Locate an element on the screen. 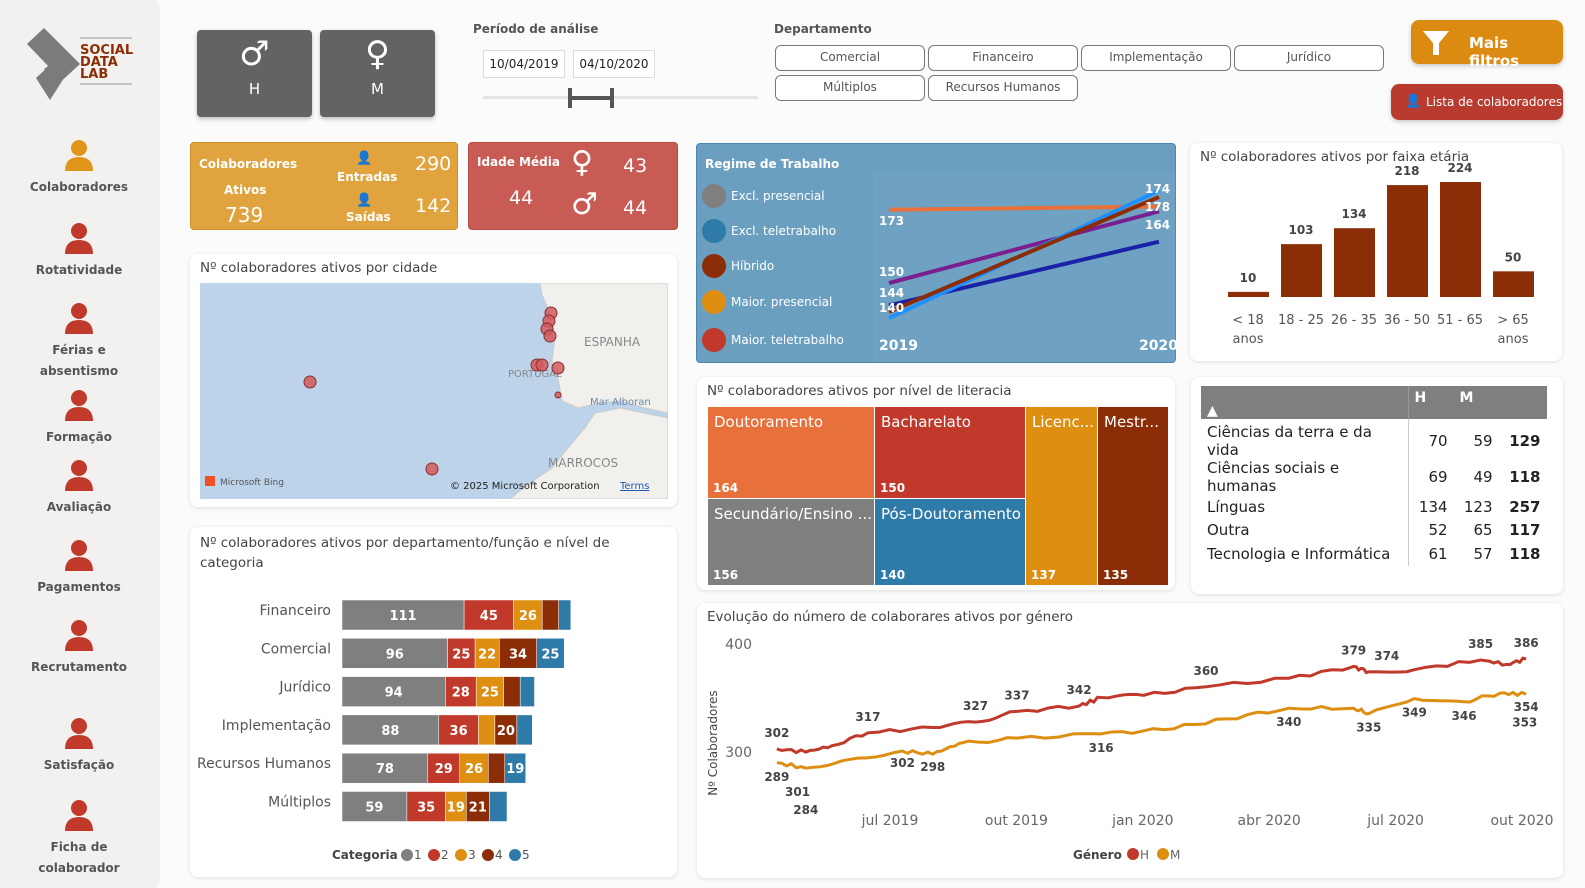 This screenshot has width=1585, height=888. dept-data-label: 26 is located at coordinates (474, 769).